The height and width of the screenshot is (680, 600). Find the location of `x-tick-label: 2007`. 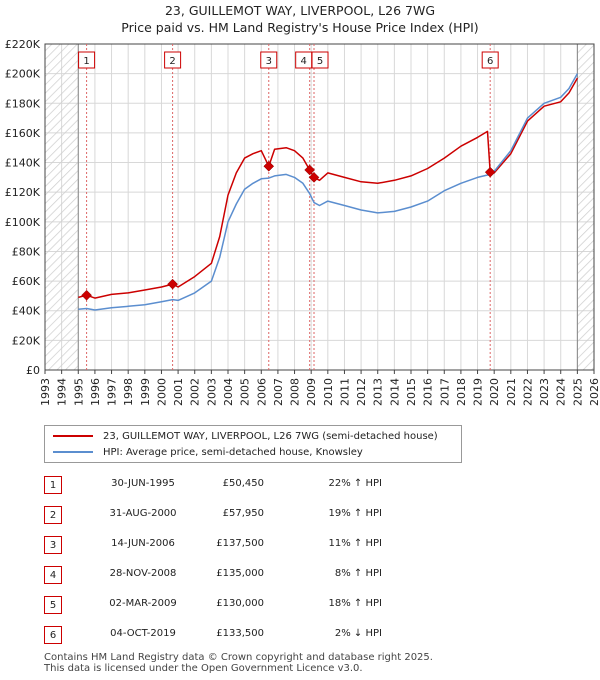

x-tick-label: 2007 is located at coordinates (278, 392).